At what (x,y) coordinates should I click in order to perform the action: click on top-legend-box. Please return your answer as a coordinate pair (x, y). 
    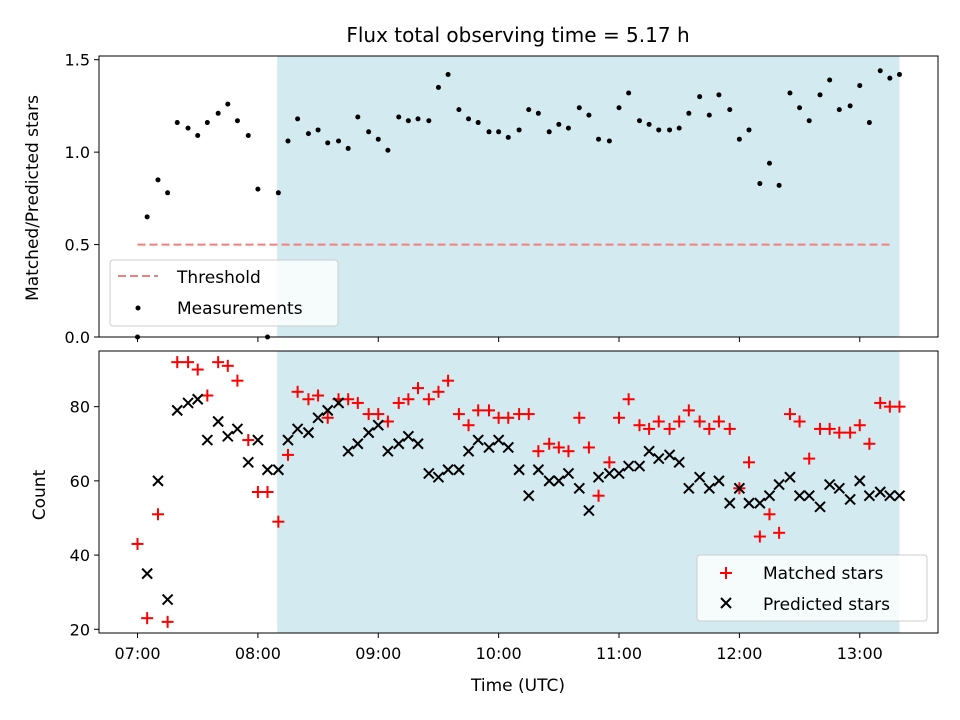
    Looking at the image, I should click on (224, 293).